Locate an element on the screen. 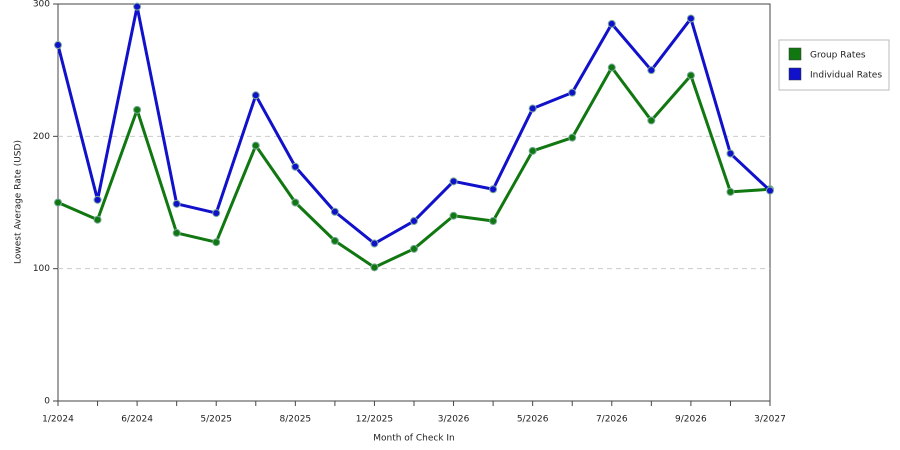 The width and height of the screenshot is (900, 450). x-axis-label: Month of Check In is located at coordinates (414, 439).